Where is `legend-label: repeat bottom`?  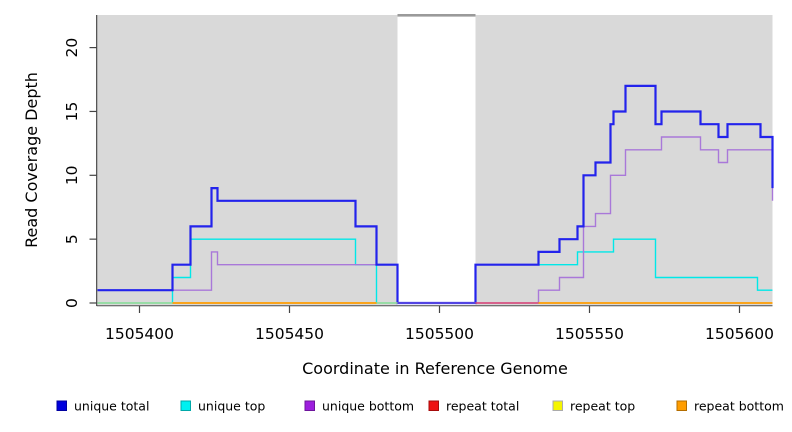 legend-label: repeat bottom is located at coordinates (739, 406).